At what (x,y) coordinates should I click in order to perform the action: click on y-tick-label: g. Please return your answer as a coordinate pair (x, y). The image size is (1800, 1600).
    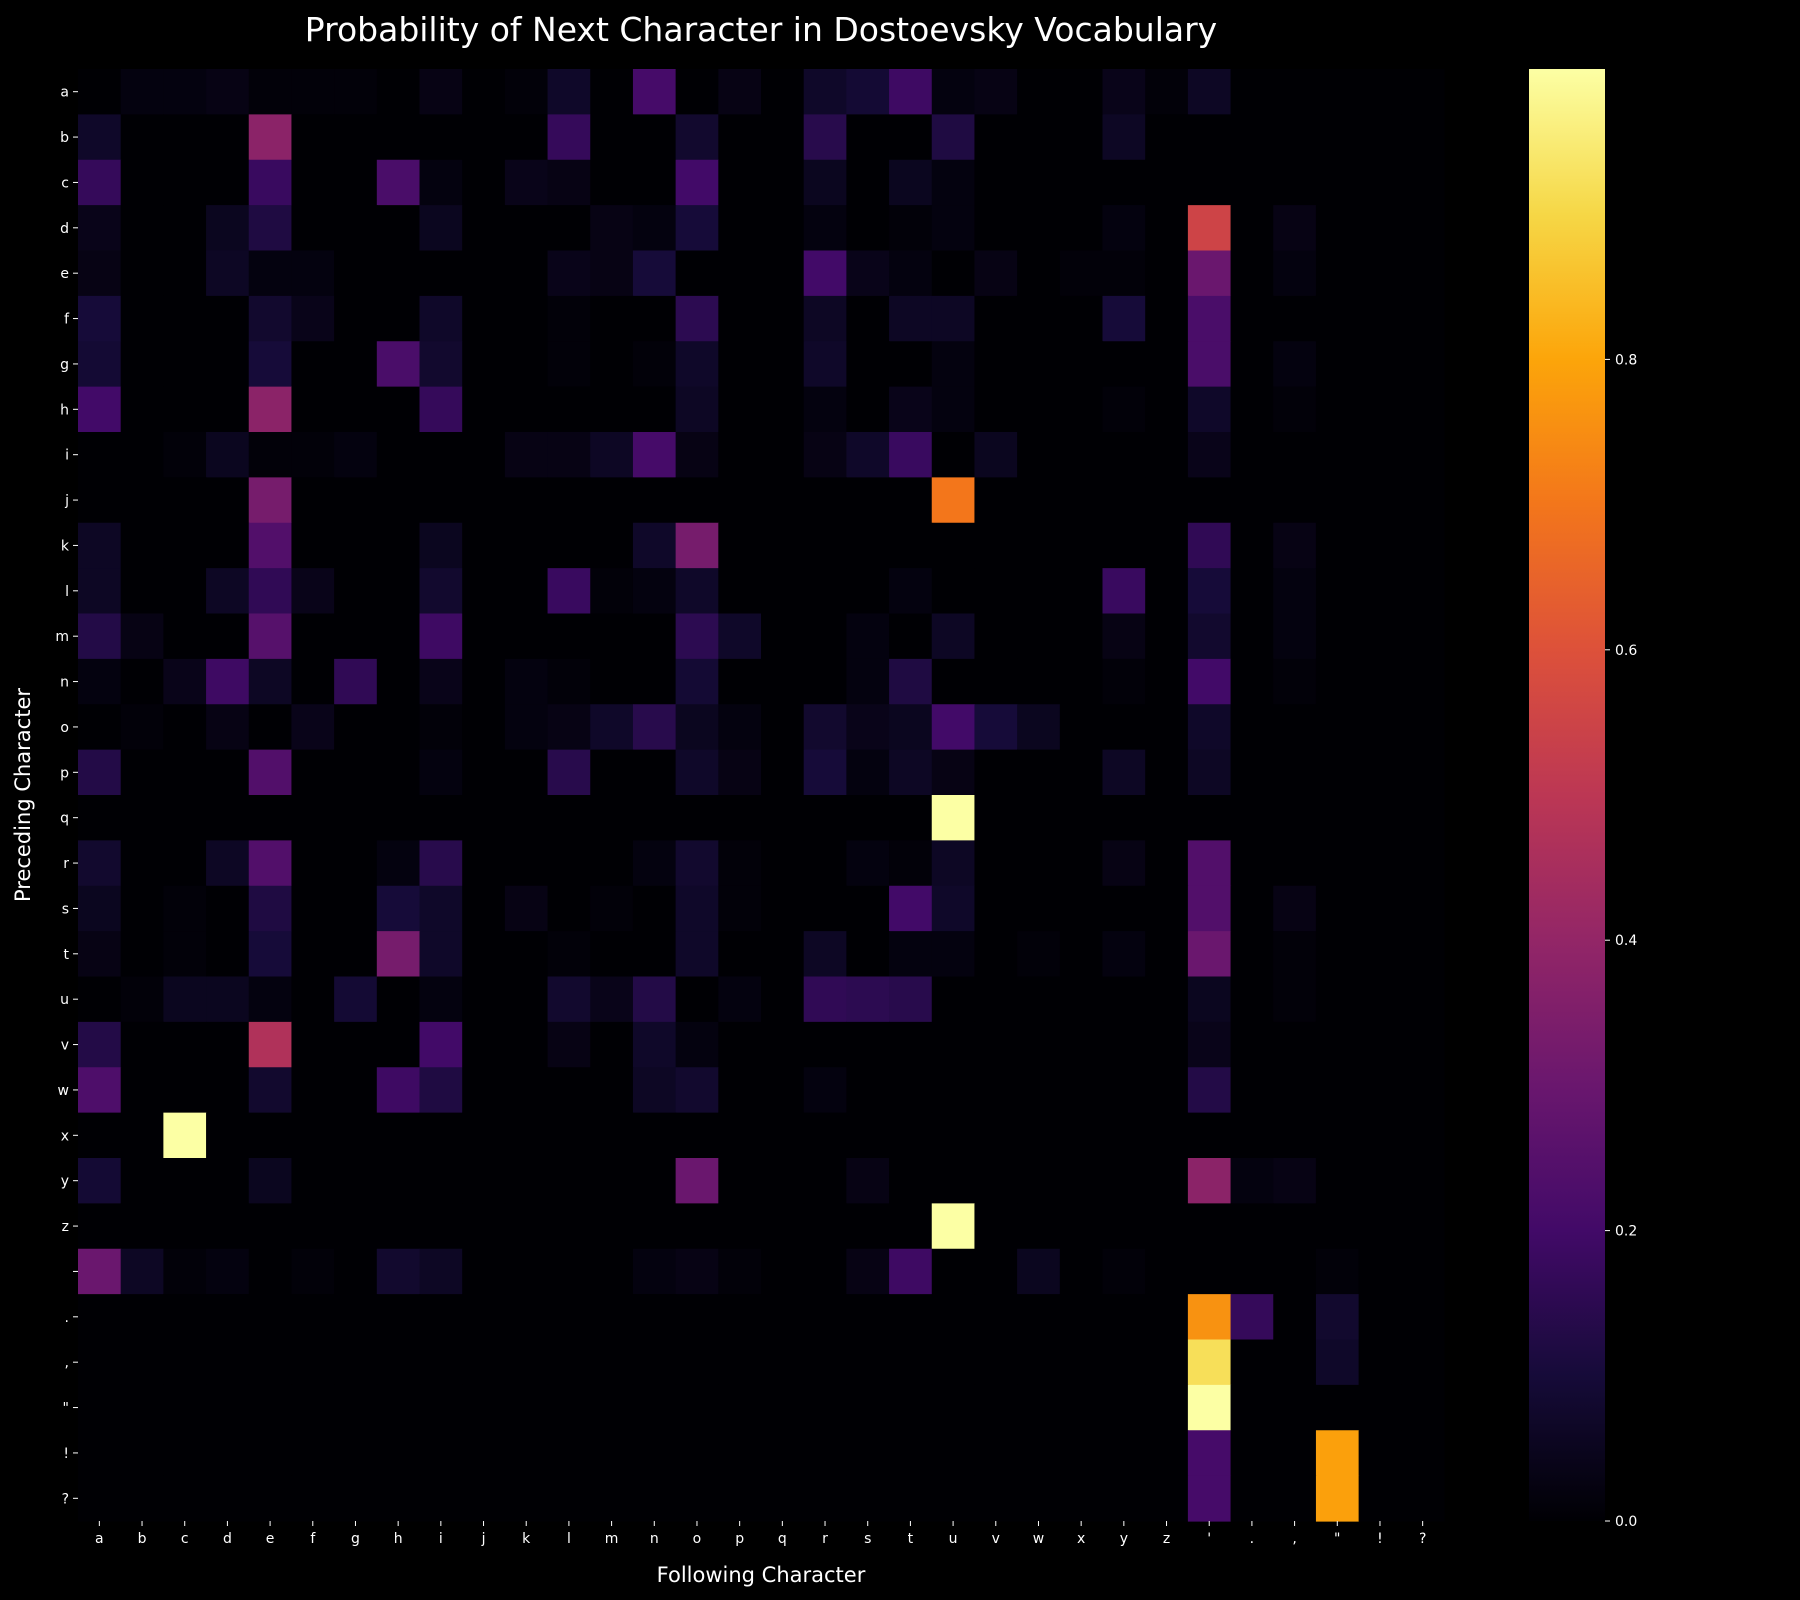
    Looking at the image, I should click on (64, 365).